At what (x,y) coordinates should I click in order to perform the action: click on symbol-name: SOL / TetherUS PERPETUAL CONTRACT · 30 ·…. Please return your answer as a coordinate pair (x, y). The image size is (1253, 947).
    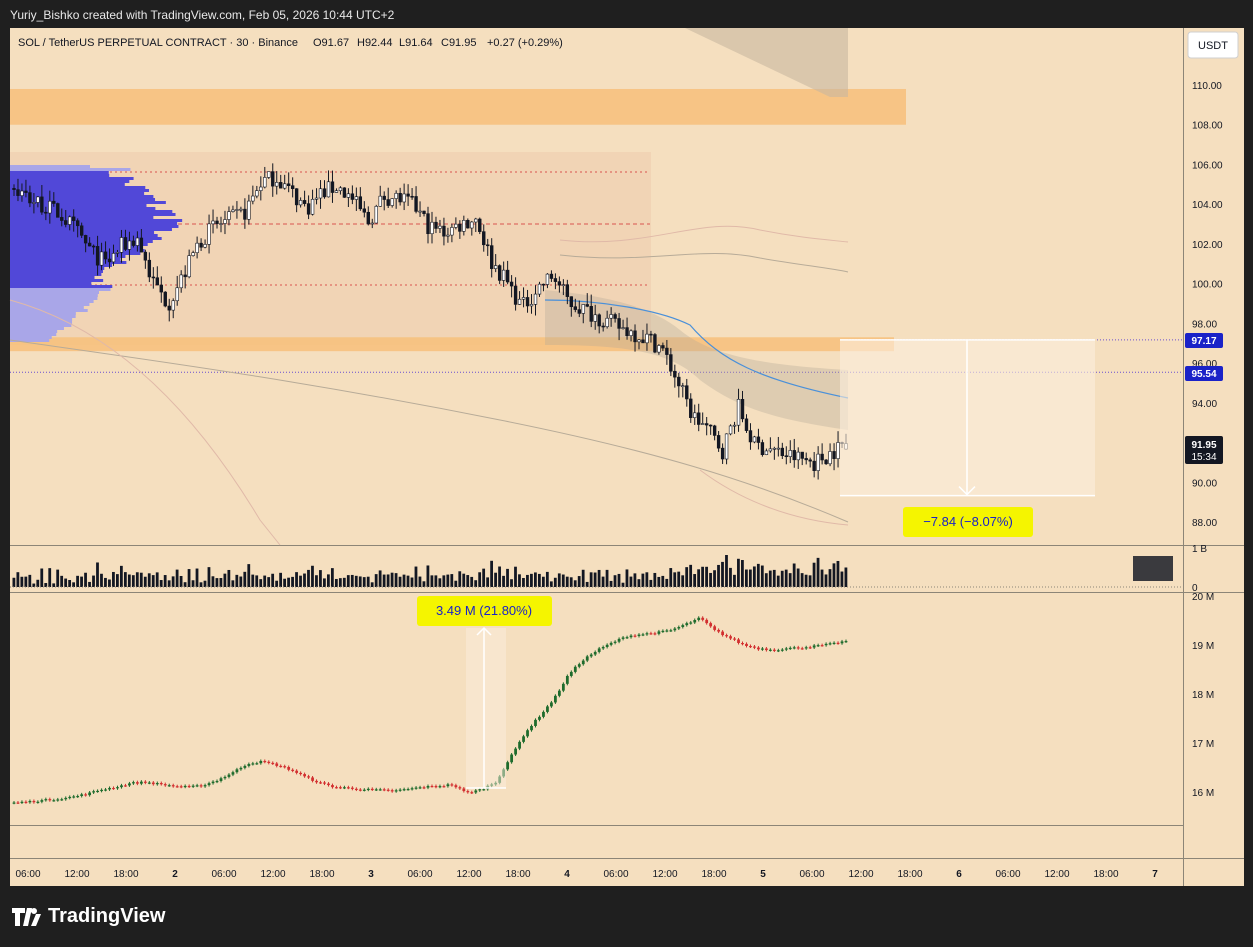
    Looking at the image, I should click on (158, 43).